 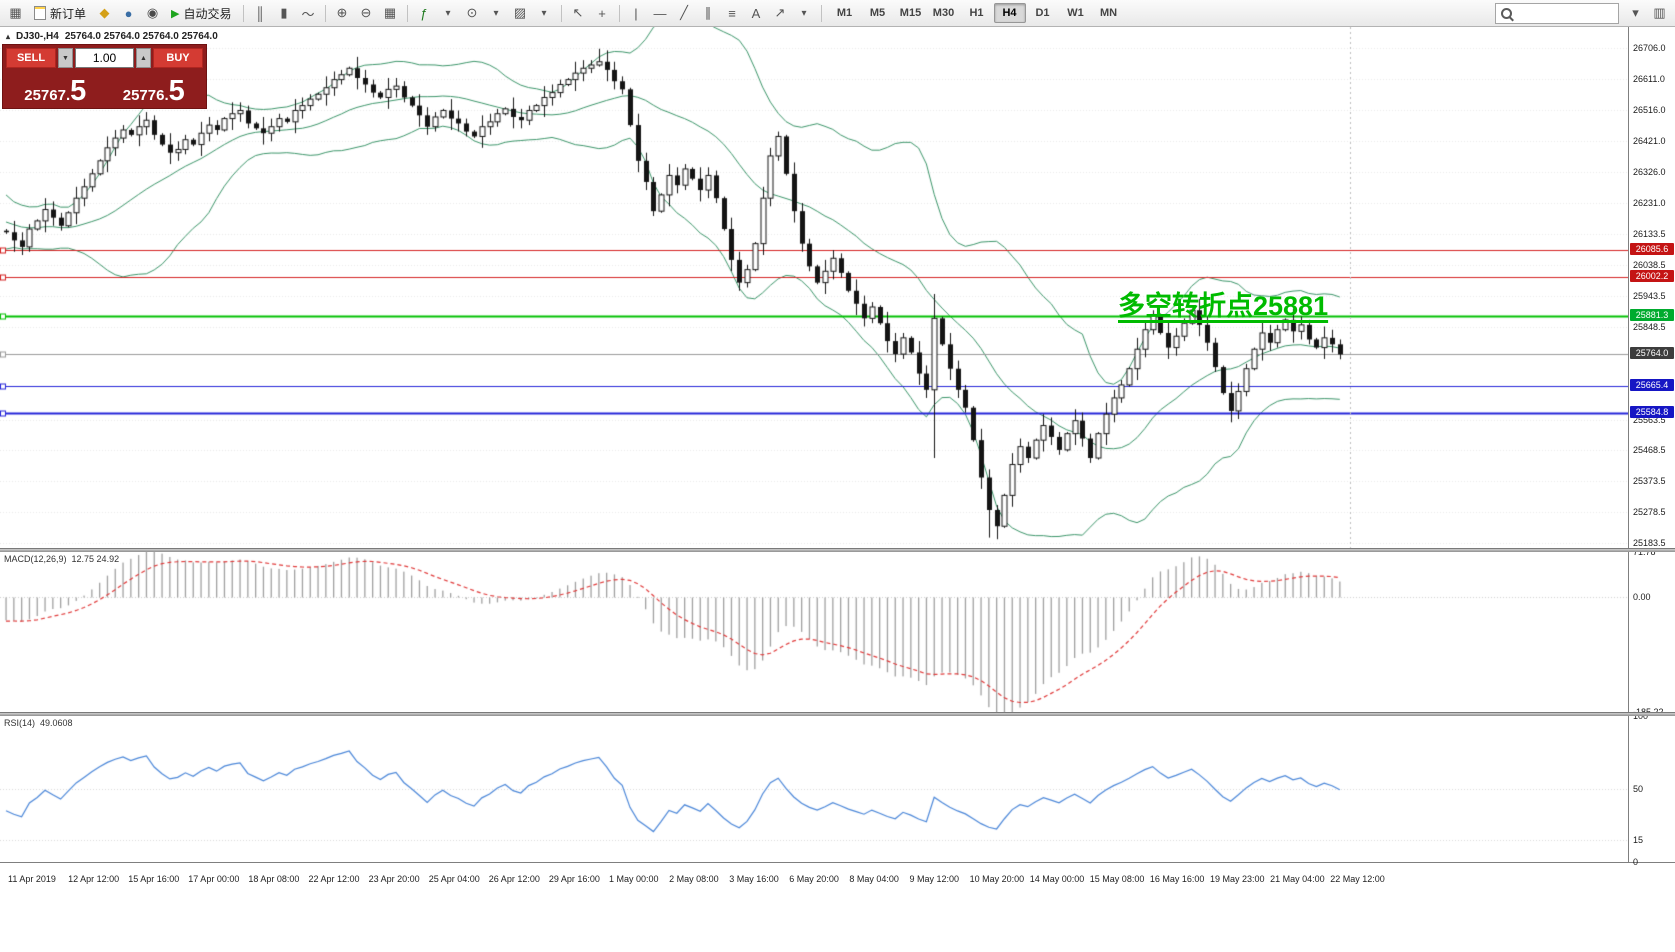 I want to click on timeframe-h1-button: H1, so click(x=976, y=13).